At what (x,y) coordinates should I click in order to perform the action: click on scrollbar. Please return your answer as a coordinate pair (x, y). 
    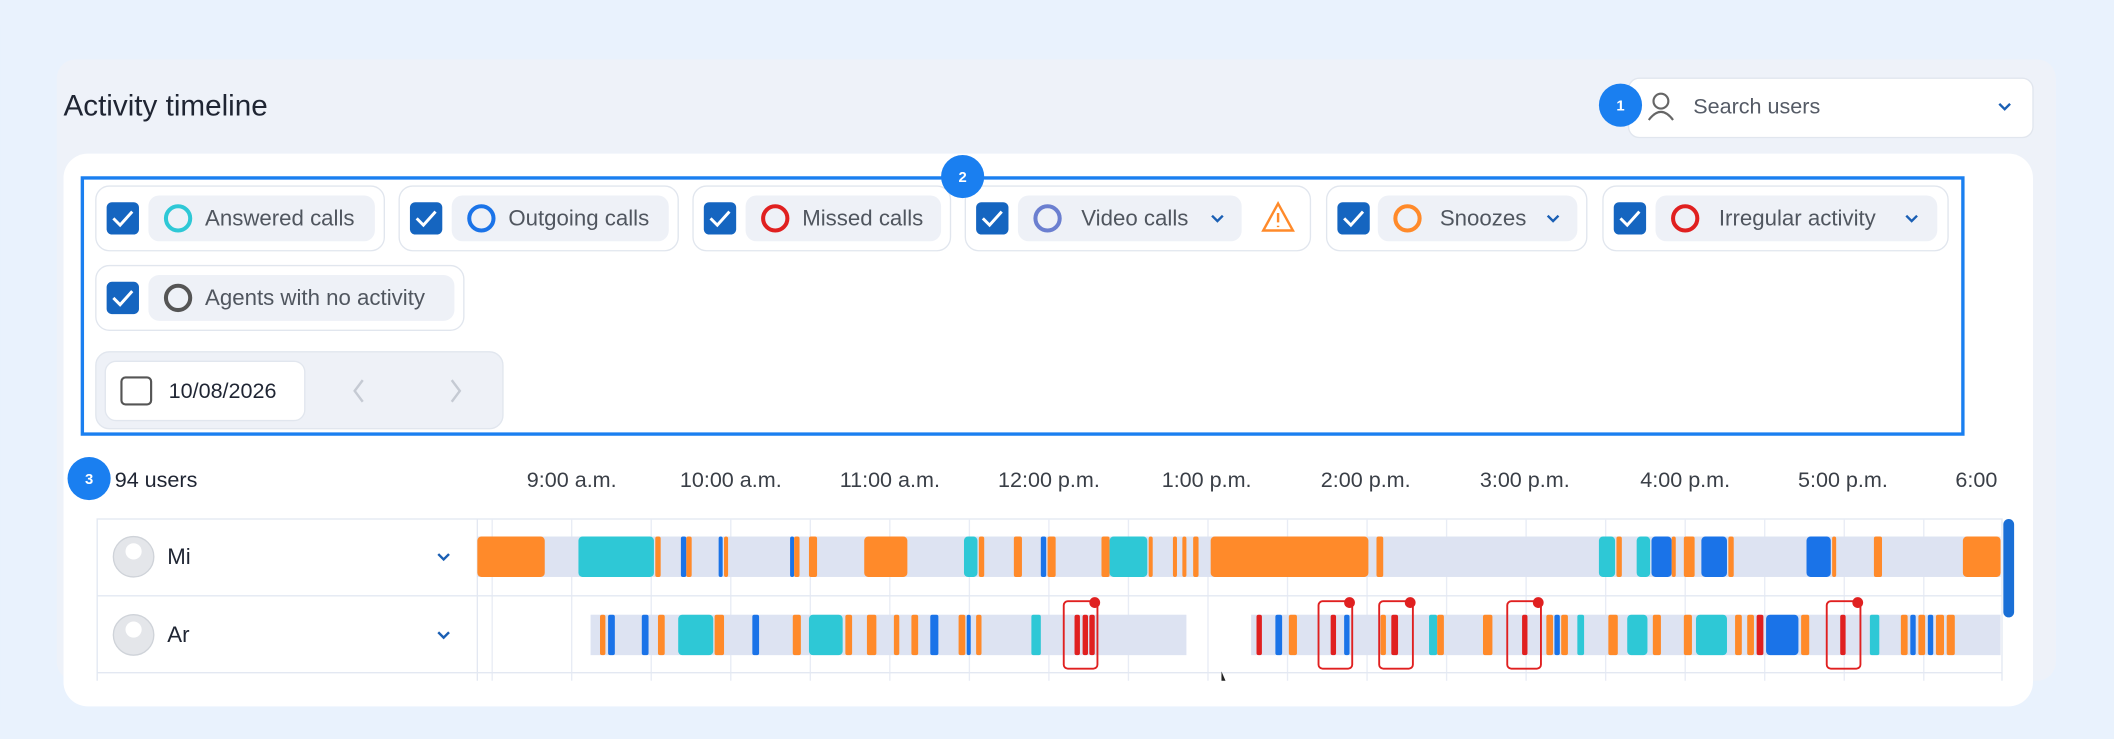
    Looking at the image, I should click on (2009, 568).